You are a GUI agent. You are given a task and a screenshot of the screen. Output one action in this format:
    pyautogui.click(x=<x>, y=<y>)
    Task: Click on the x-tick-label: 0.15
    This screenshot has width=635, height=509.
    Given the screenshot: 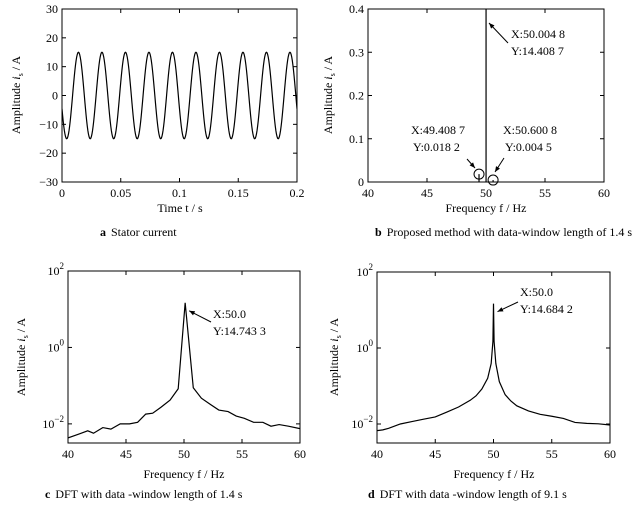 What is the action you would take?
    pyautogui.click(x=238, y=193)
    